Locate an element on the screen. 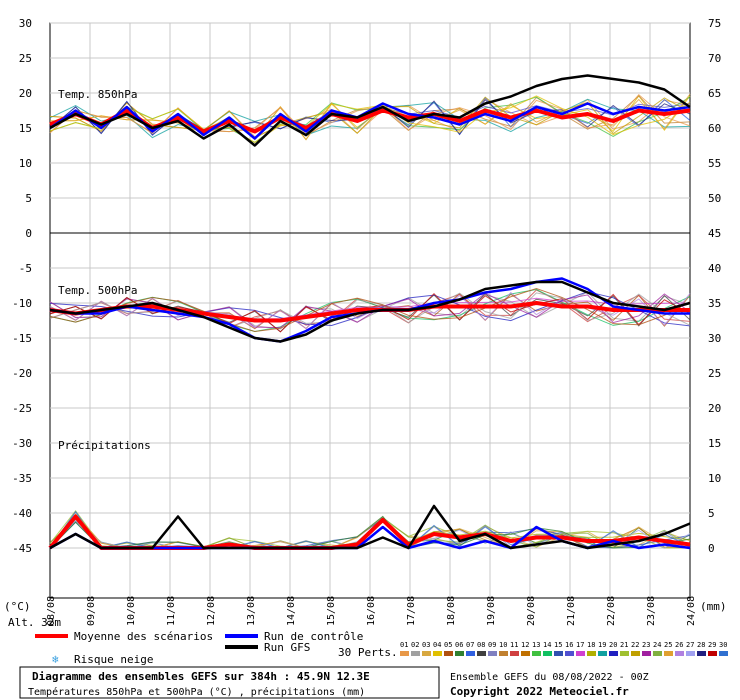 Image resolution: width=740 pixels, height=700 pixels. snowflake-icon: ❄ is located at coordinates (55, 659).